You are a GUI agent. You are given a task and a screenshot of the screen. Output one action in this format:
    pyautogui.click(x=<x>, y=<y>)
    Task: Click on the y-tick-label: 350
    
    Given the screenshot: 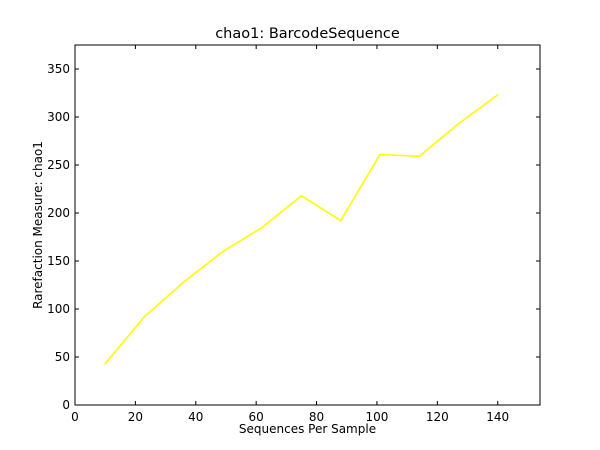 What is the action you would take?
    pyautogui.click(x=58, y=69)
    